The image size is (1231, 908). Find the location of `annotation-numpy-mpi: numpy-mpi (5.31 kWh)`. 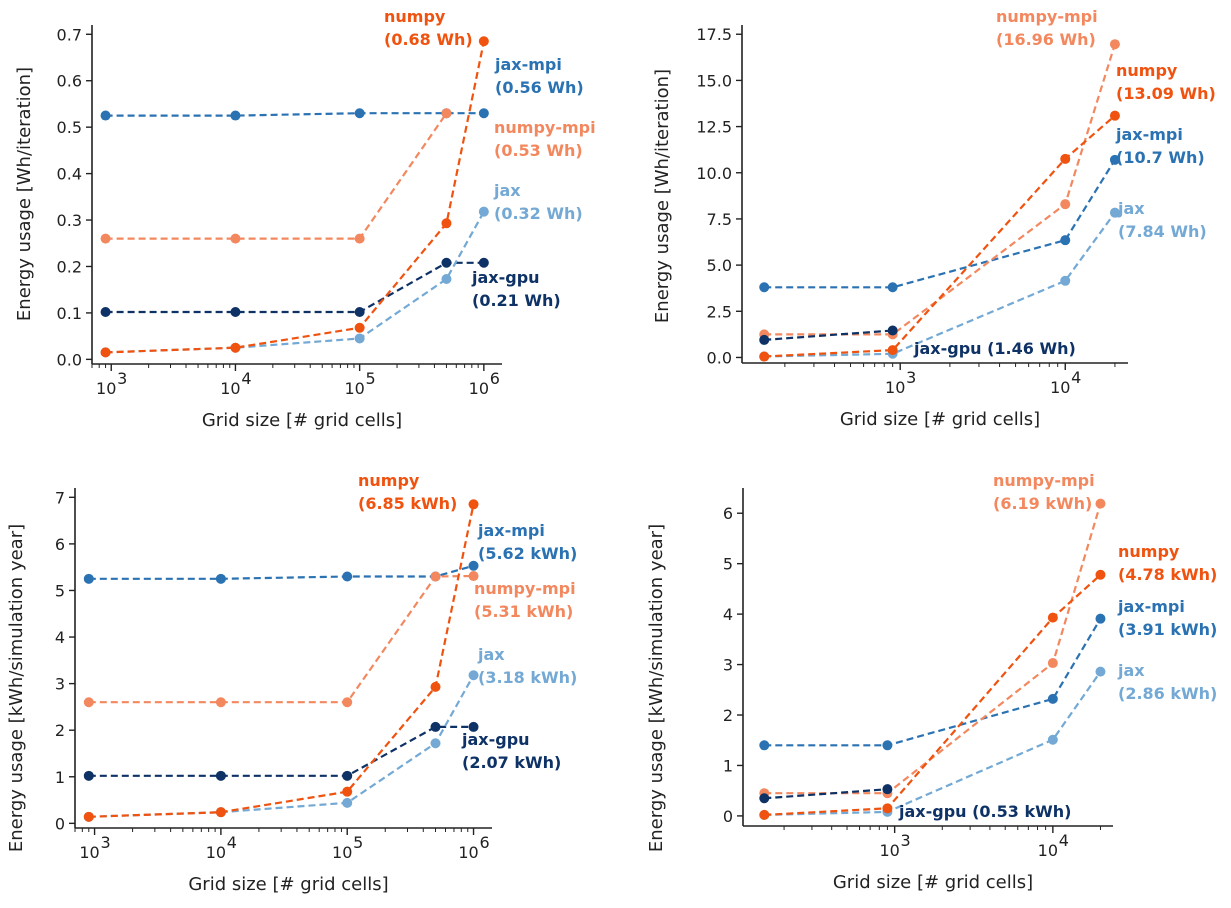

annotation-numpy-mpi: numpy-mpi (5.31 kWh) is located at coordinates (525, 600).